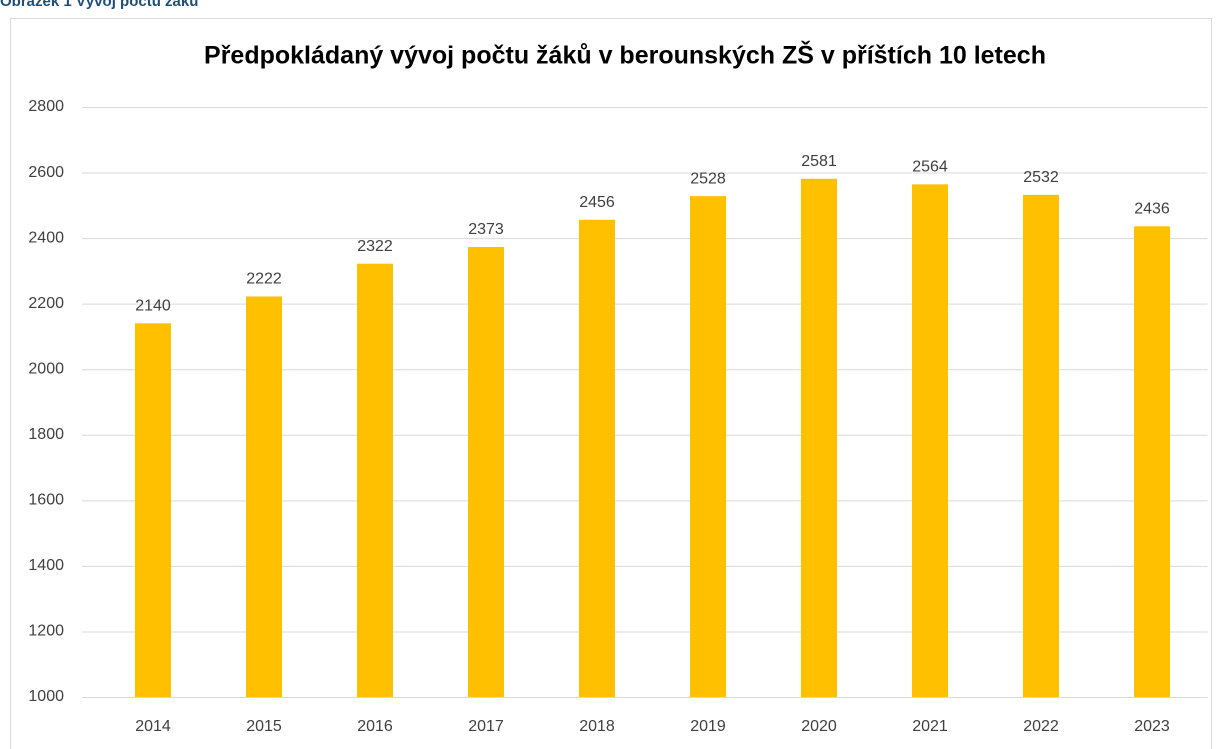  I want to click on y-tick-label: 1400, so click(46, 565).